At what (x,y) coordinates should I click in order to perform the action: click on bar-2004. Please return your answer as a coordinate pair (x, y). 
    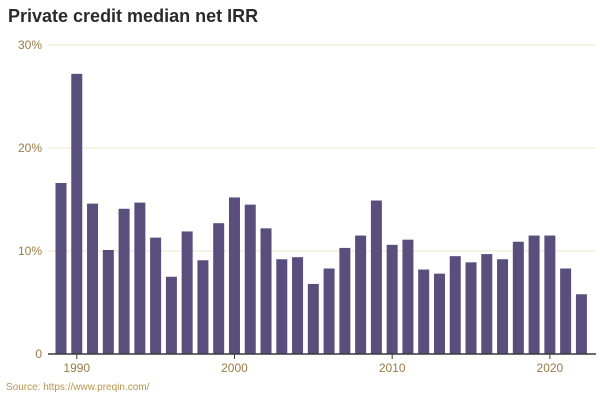
    Looking at the image, I should click on (298, 305).